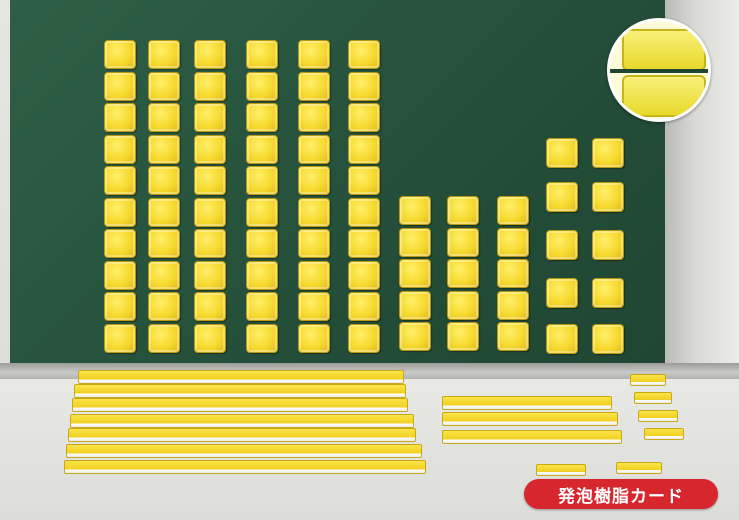 The width and height of the screenshot is (739, 520). What do you see at coordinates (621, 494) in the screenshot?
I see `product-label-badge: 発泡樹脂カード` at bounding box center [621, 494].